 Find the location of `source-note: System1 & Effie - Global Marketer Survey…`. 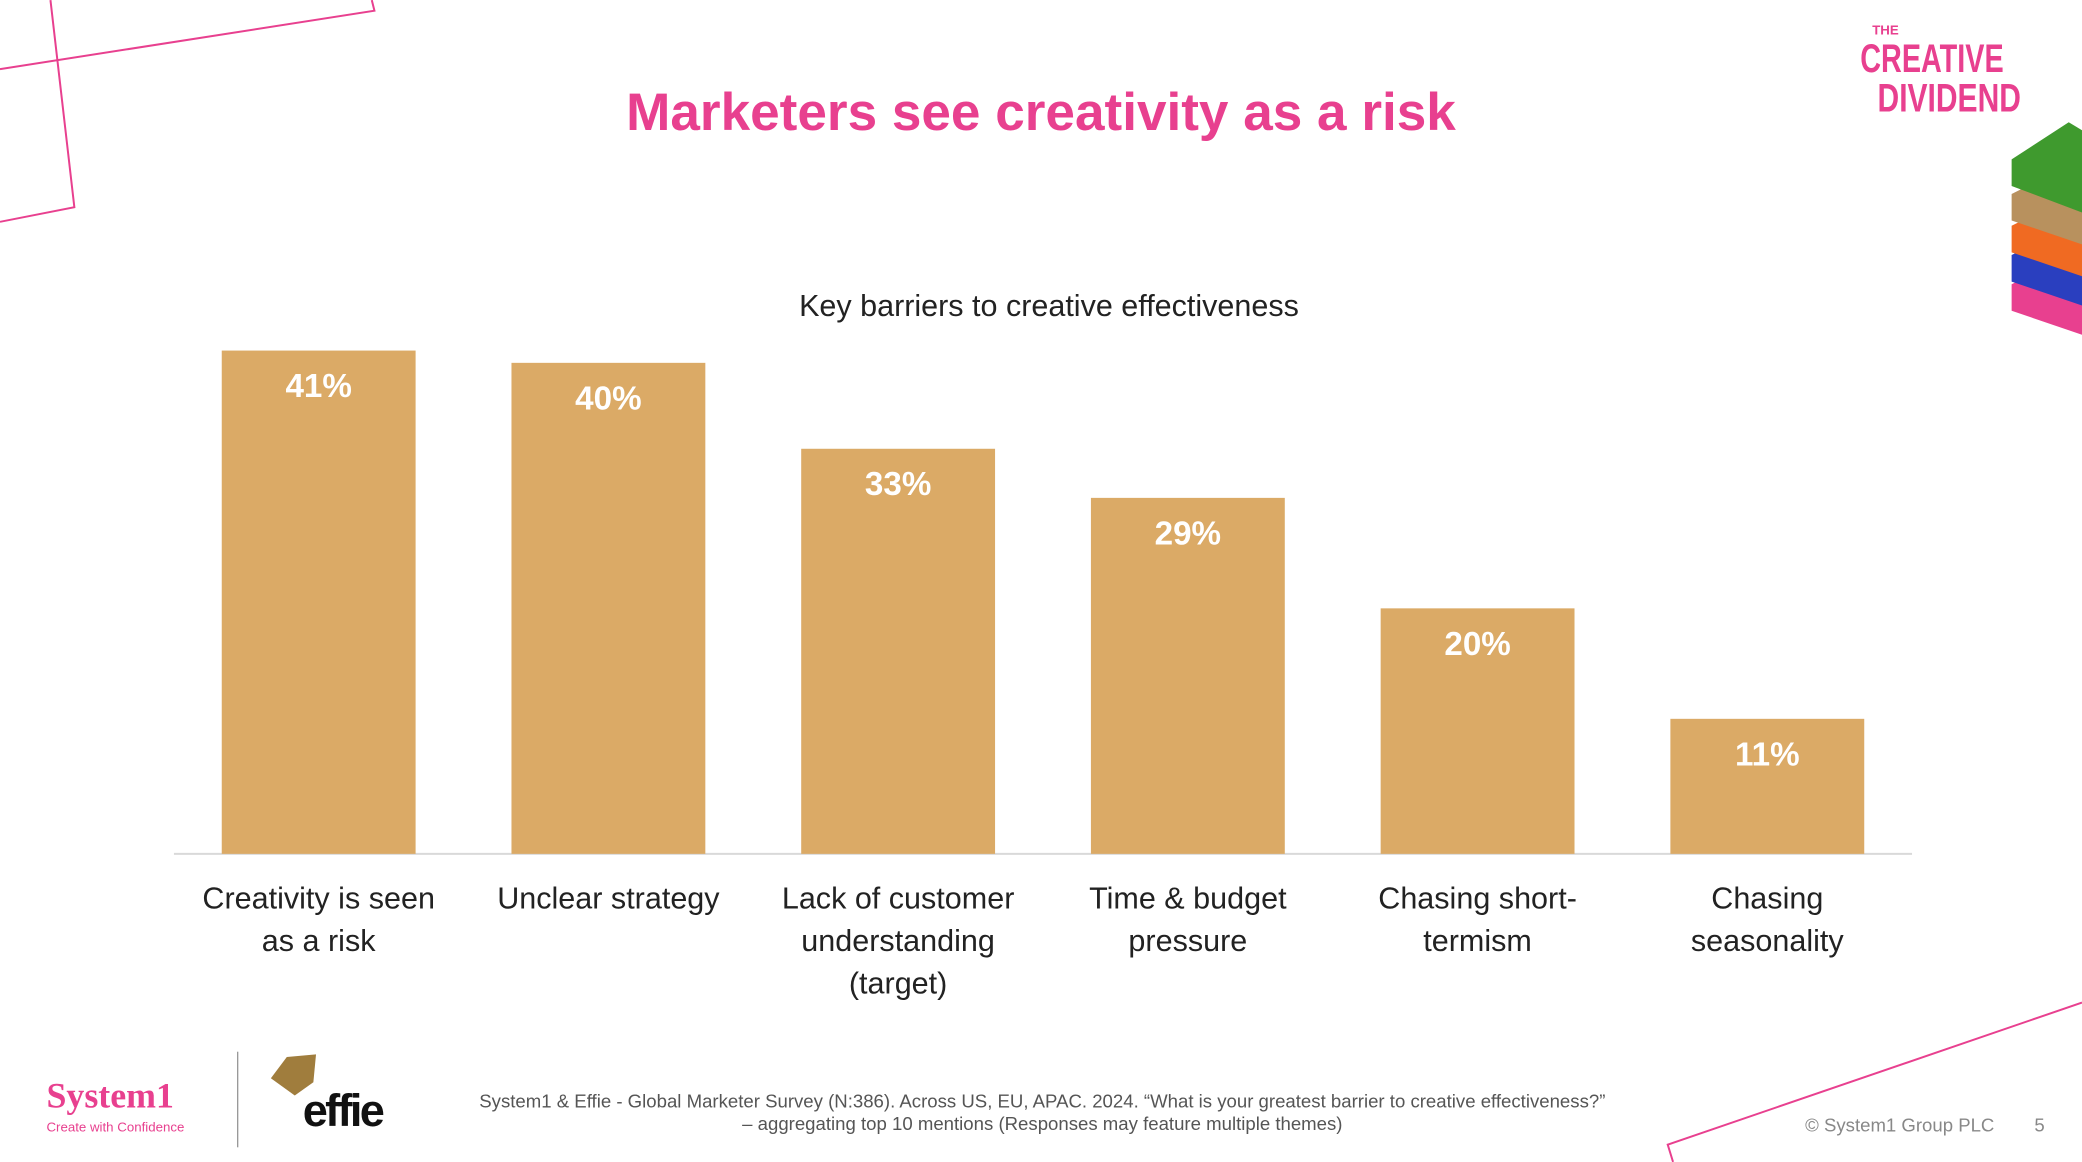

source-note: System1 & Effie - Global Marketer Survey… is located at coordinates (1042, 1112).